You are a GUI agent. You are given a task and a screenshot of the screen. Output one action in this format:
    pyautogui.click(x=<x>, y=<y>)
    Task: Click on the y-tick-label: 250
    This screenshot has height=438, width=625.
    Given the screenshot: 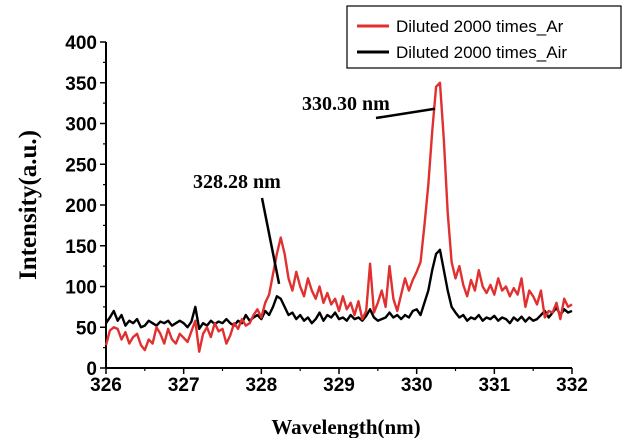 What is the action you would take?
    pyautogui.click(x=81, y=165)
    